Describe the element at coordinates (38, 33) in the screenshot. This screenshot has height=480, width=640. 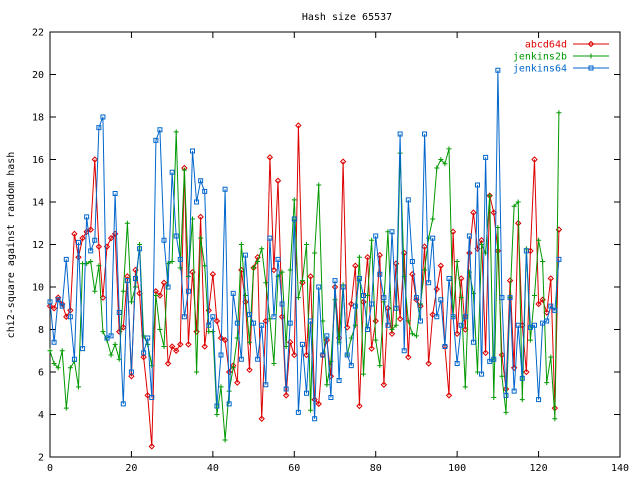
I see `y-tick-label: 22` at that location.